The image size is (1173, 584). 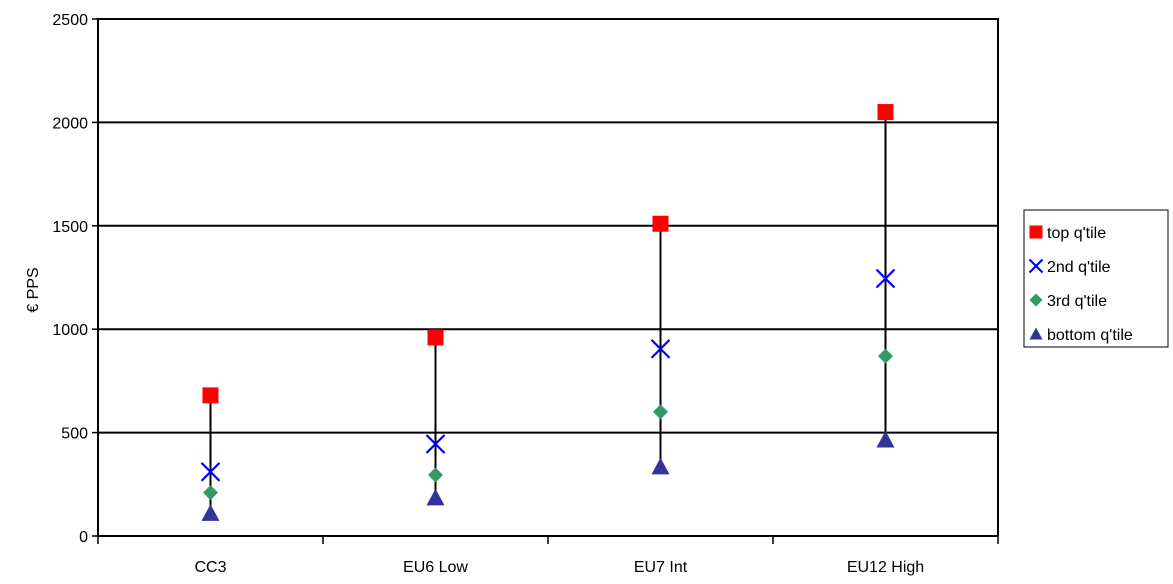 I want to click on marker-series0-point0, so click(x=210, y=395).